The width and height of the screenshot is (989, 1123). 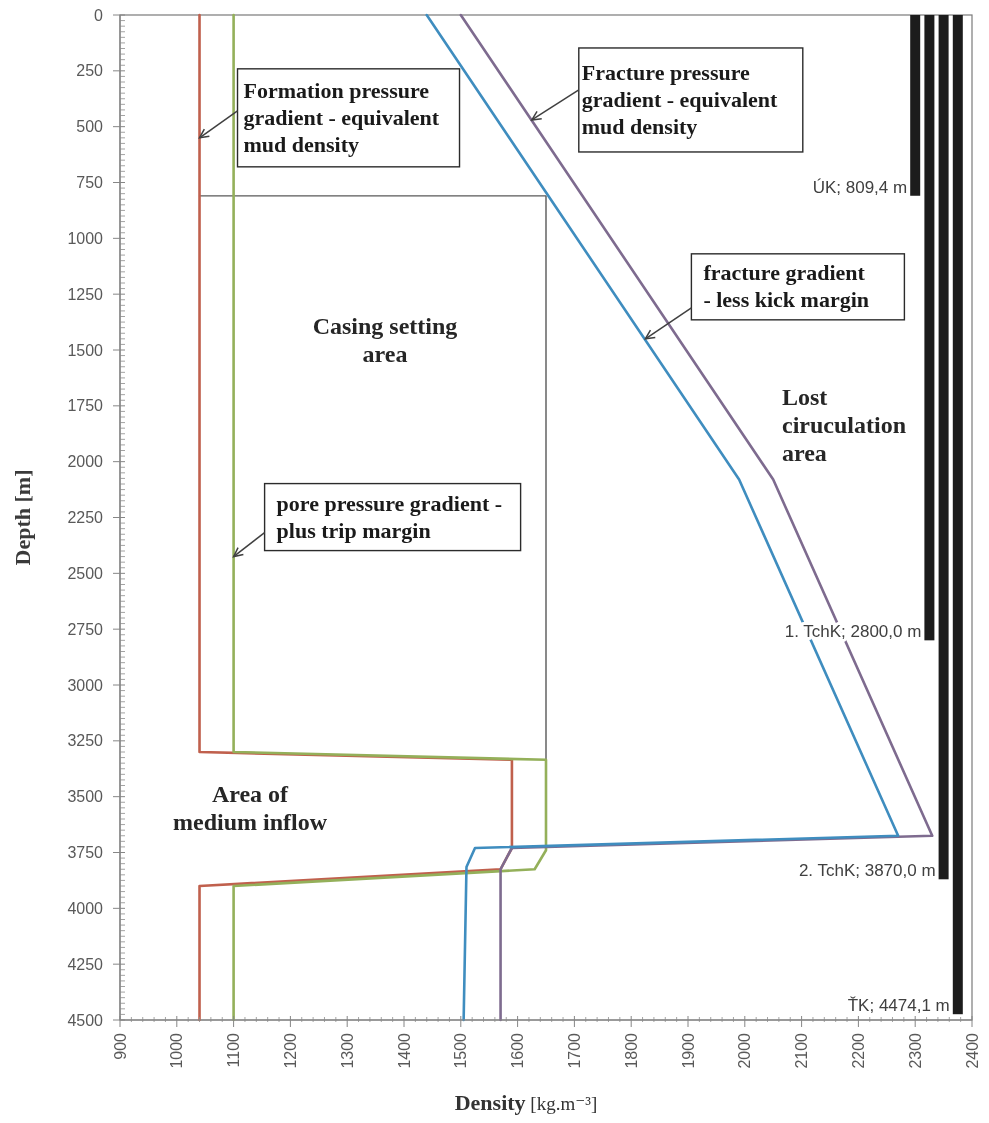 What do you see at coordinates (860, 187) in the screenshot?
I see `annotation: ÚK; 809,4 m` at bounding box center [860, 187].